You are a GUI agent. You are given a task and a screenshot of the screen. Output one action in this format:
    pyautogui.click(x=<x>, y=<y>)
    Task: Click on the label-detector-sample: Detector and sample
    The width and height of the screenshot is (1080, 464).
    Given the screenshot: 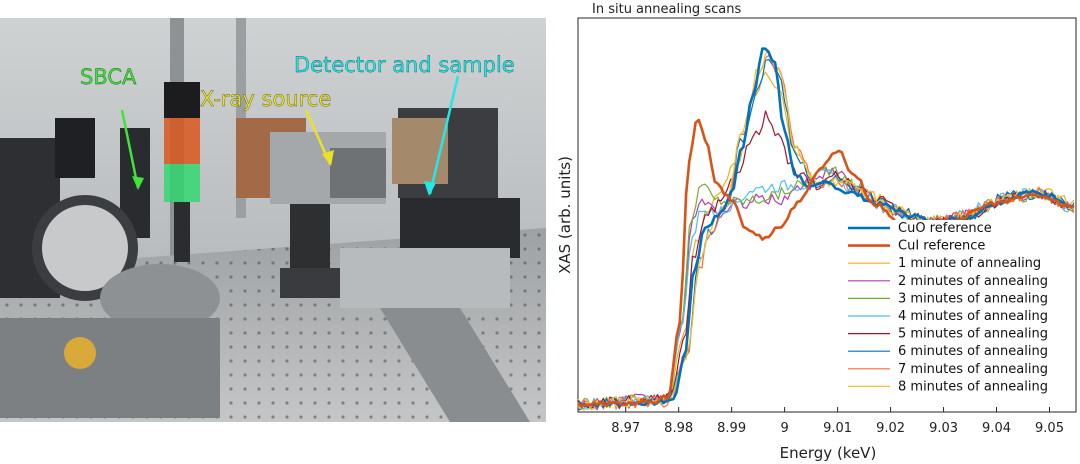 What is the action you would take?
    pyautogui.click(x=404, y=65)
    